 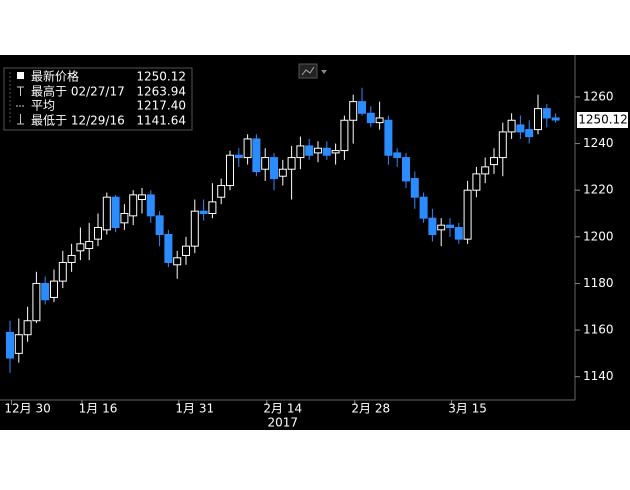 What do you see at coordinates (467, 409) in the screenshot?
I see `x-tick-label: 3月 15` at bounding box center [467, 409].